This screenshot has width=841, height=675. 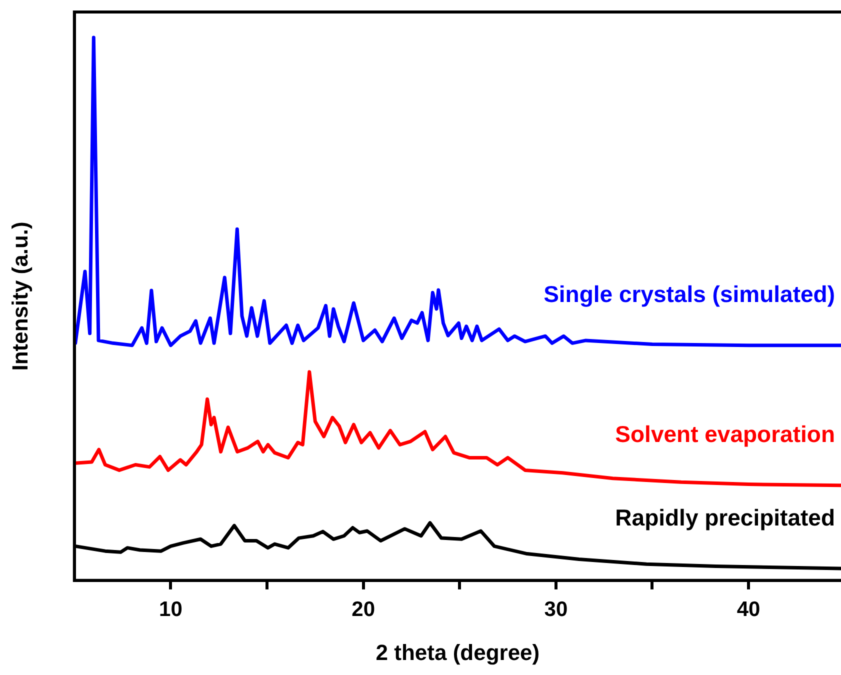 I want to click on series-label: Rapidly precipitated, so click(x=725, y=517).